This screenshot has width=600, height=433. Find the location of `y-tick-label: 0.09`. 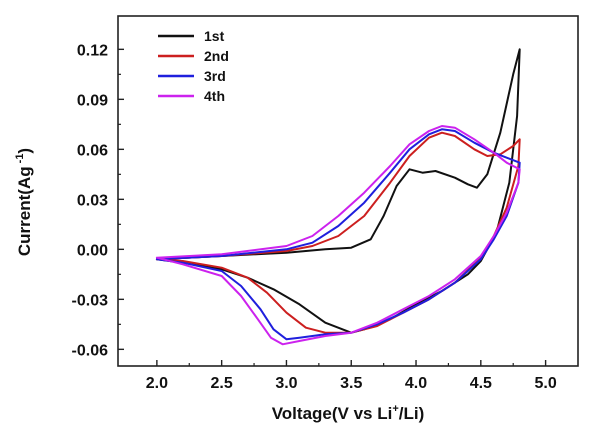

y-tick-label: 0.09 is located at coordinates (92, 100).